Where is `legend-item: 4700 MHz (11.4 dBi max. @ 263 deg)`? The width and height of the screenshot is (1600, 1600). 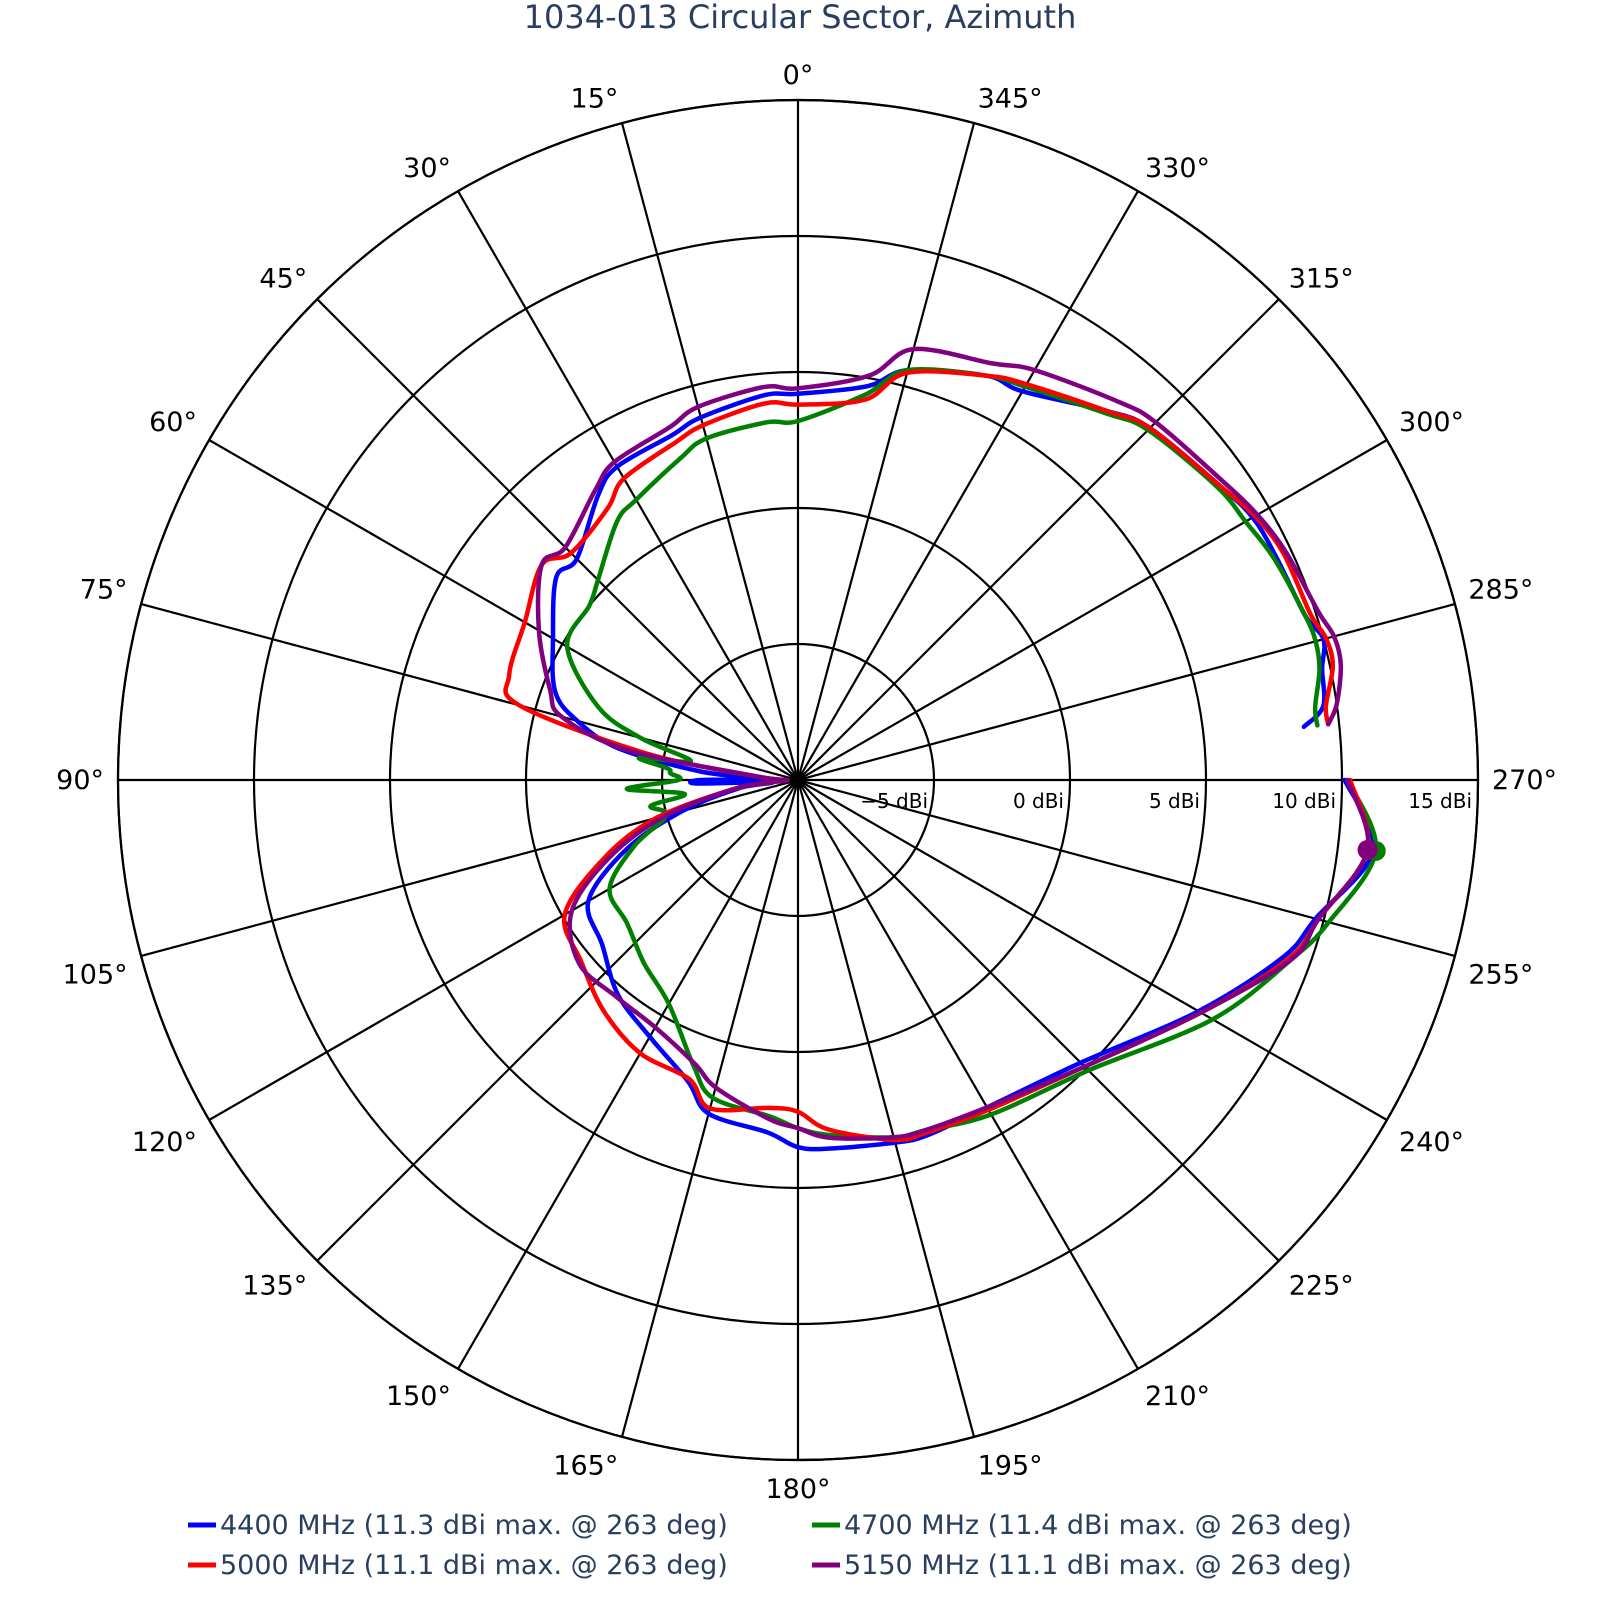 legend-item: 4700 MHz (11.4 dBi max. @ 263 deg) is located at coordinates (1082, 1525).